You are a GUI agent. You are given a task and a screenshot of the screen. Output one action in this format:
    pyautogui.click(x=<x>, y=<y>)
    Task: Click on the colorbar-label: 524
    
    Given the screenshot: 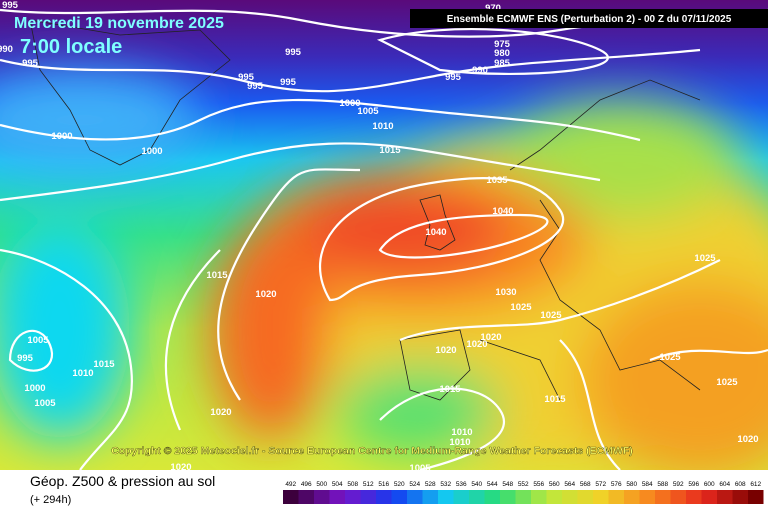 What is the action you would take?
    pyautogui.click(x=414, y=484)
    